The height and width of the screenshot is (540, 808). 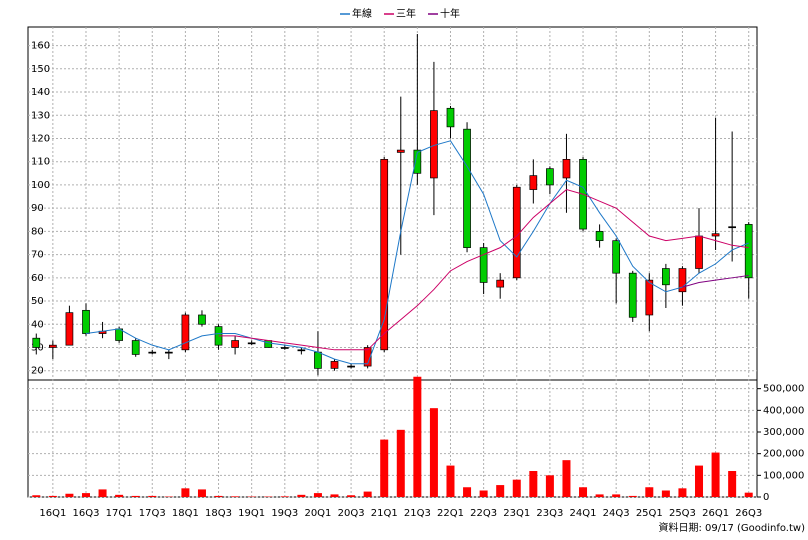 What do you see at coordinates (516, 513) in the screenshot?
I see `x-tick-label: 23Q1` at bounding box center [516, 513].